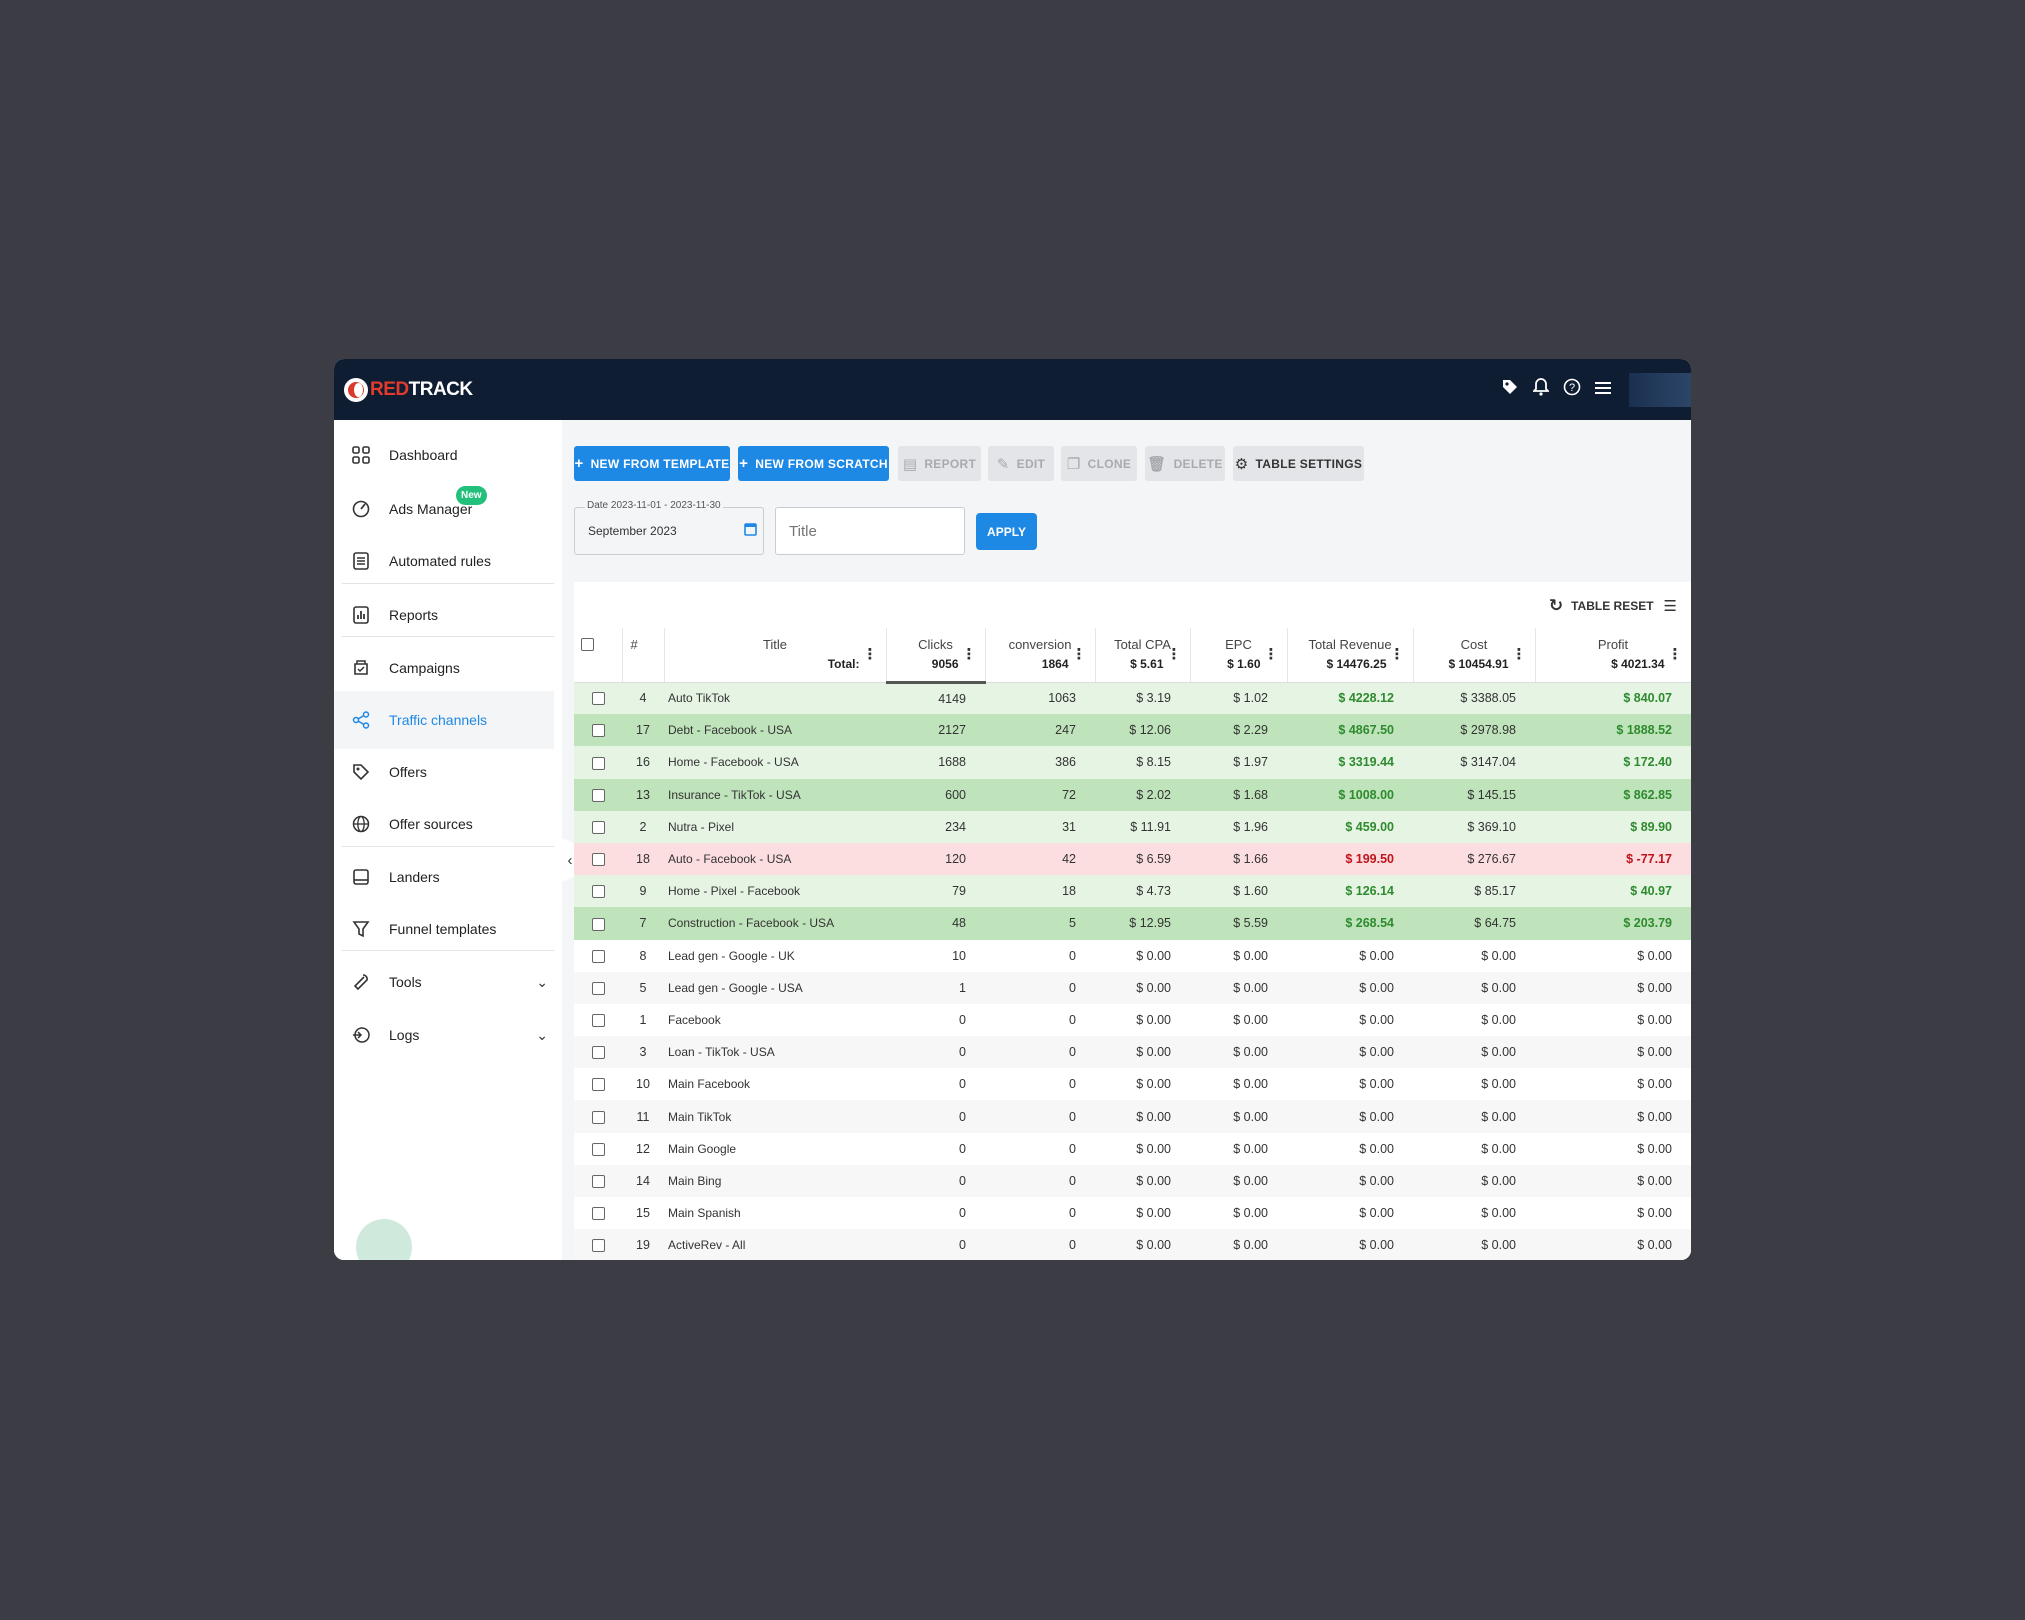 The width and height of the screenshot is (2025, 1620). I want to click on sidebar-item-offer-sources: Offer sources, so click(448, 824).